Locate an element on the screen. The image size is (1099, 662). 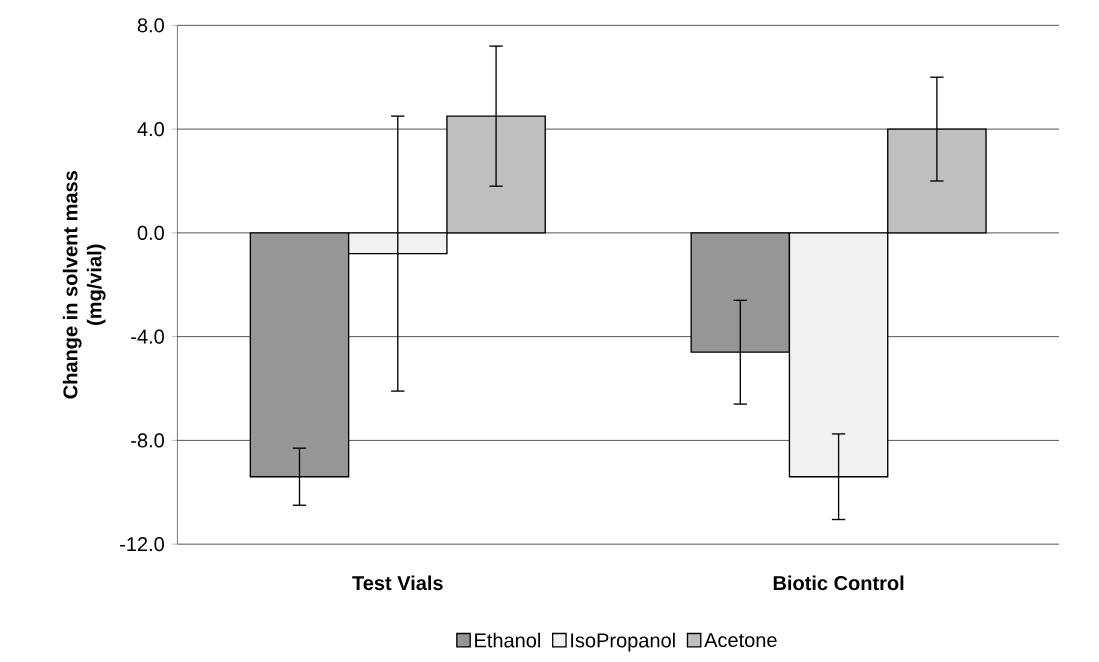
y-tick-label: -8.0 is located at coordinates (147, 440).